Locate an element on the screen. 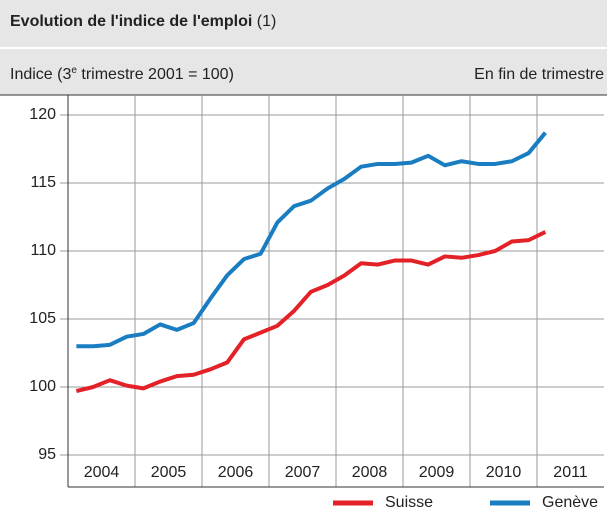  x-tick-label: 2008 is located at coordinates (370, 472).